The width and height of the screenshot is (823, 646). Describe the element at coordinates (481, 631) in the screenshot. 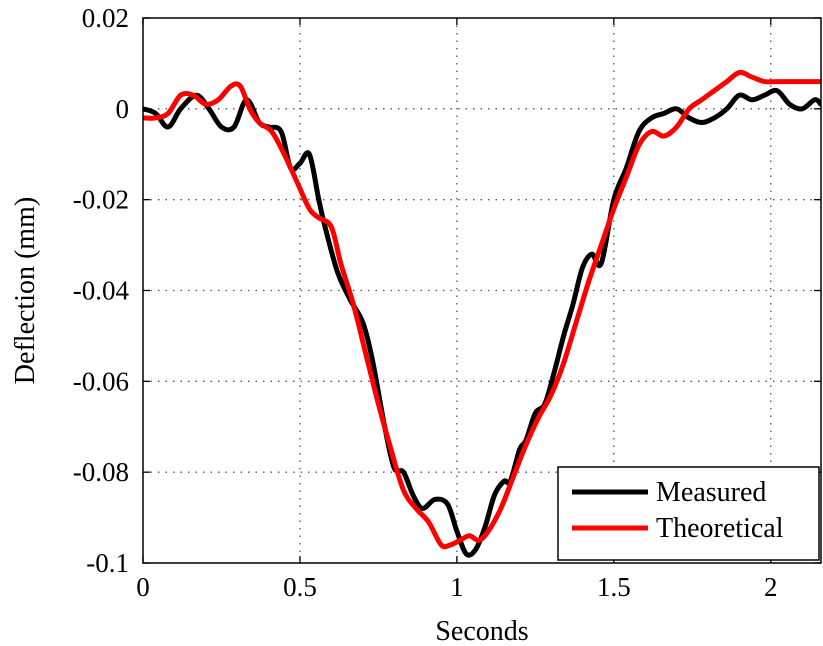

I see `x-axis-label: Seconds` at that location.